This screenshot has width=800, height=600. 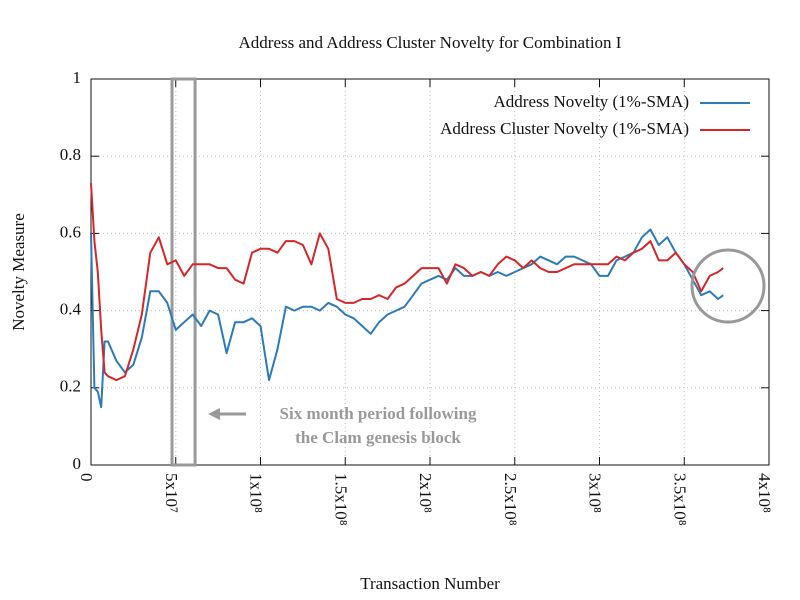 I want to click on x-tick-label: 3.5x10⁸, so click(x=679, y=499).